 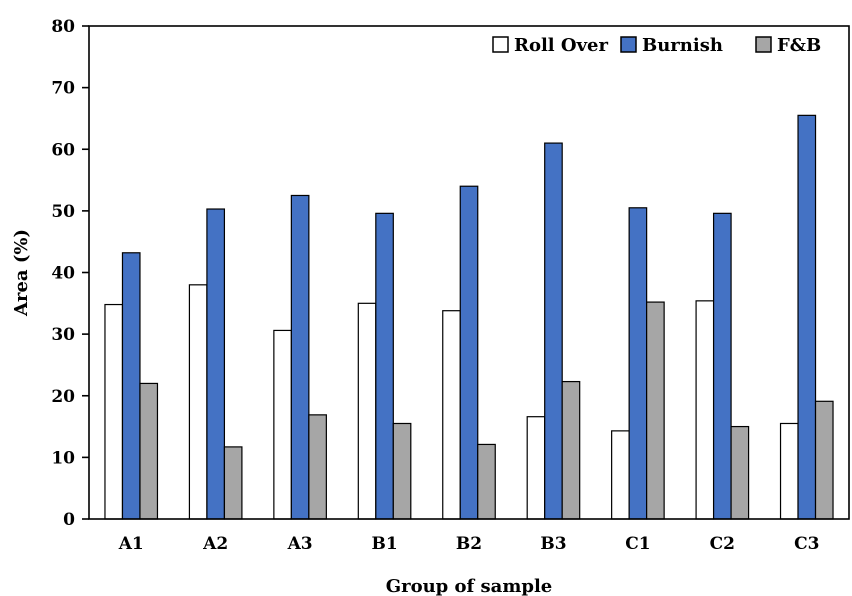 What do you see at coordinates (469, 352) in the screenshot?
I see `bar-b2-burnish` at bounding box center [469, 352].